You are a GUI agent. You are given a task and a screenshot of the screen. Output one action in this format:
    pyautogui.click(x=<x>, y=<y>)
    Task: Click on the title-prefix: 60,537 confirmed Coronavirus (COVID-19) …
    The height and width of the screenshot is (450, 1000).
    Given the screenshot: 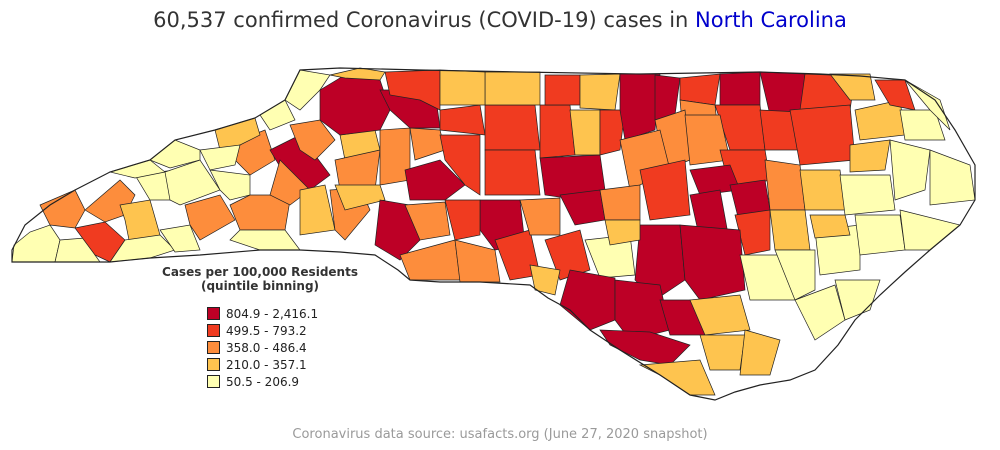 What is the action you would take?
    pyautogui.click(x=424, y=20)
    